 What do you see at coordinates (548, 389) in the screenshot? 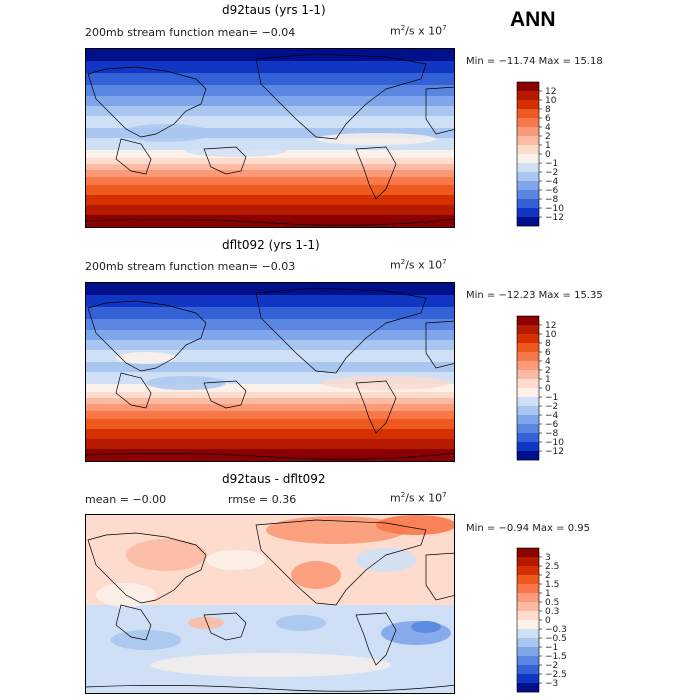
I see `colorbar-tick-label: 0` at bounding box center [548, 389].